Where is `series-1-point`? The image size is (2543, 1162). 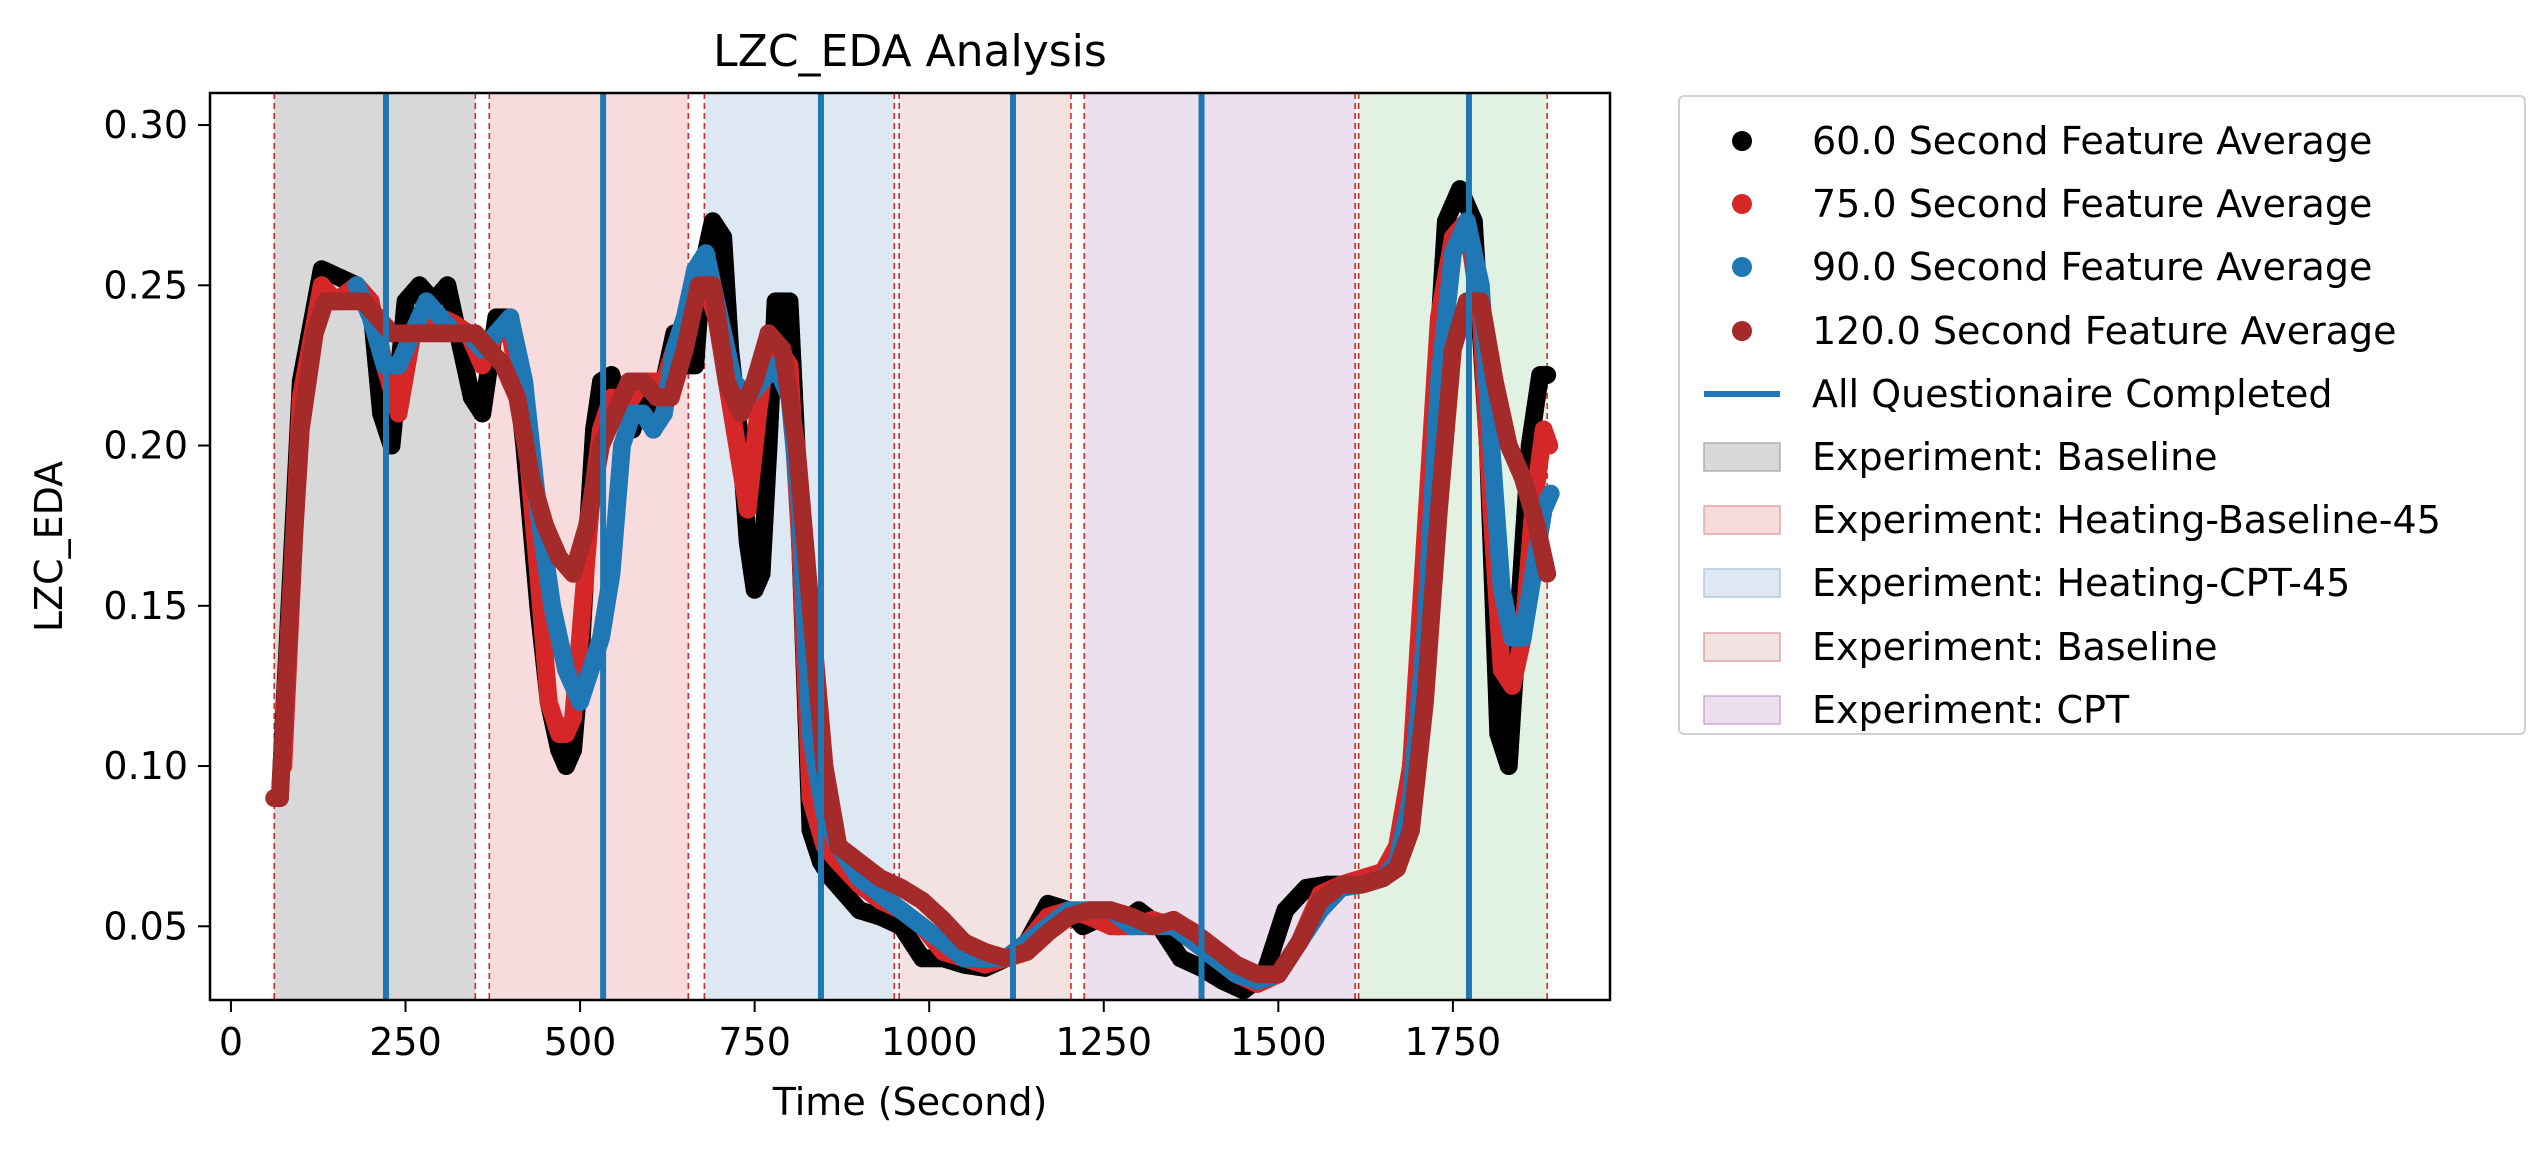 series-1-point is located at coordinates (1549, 446).